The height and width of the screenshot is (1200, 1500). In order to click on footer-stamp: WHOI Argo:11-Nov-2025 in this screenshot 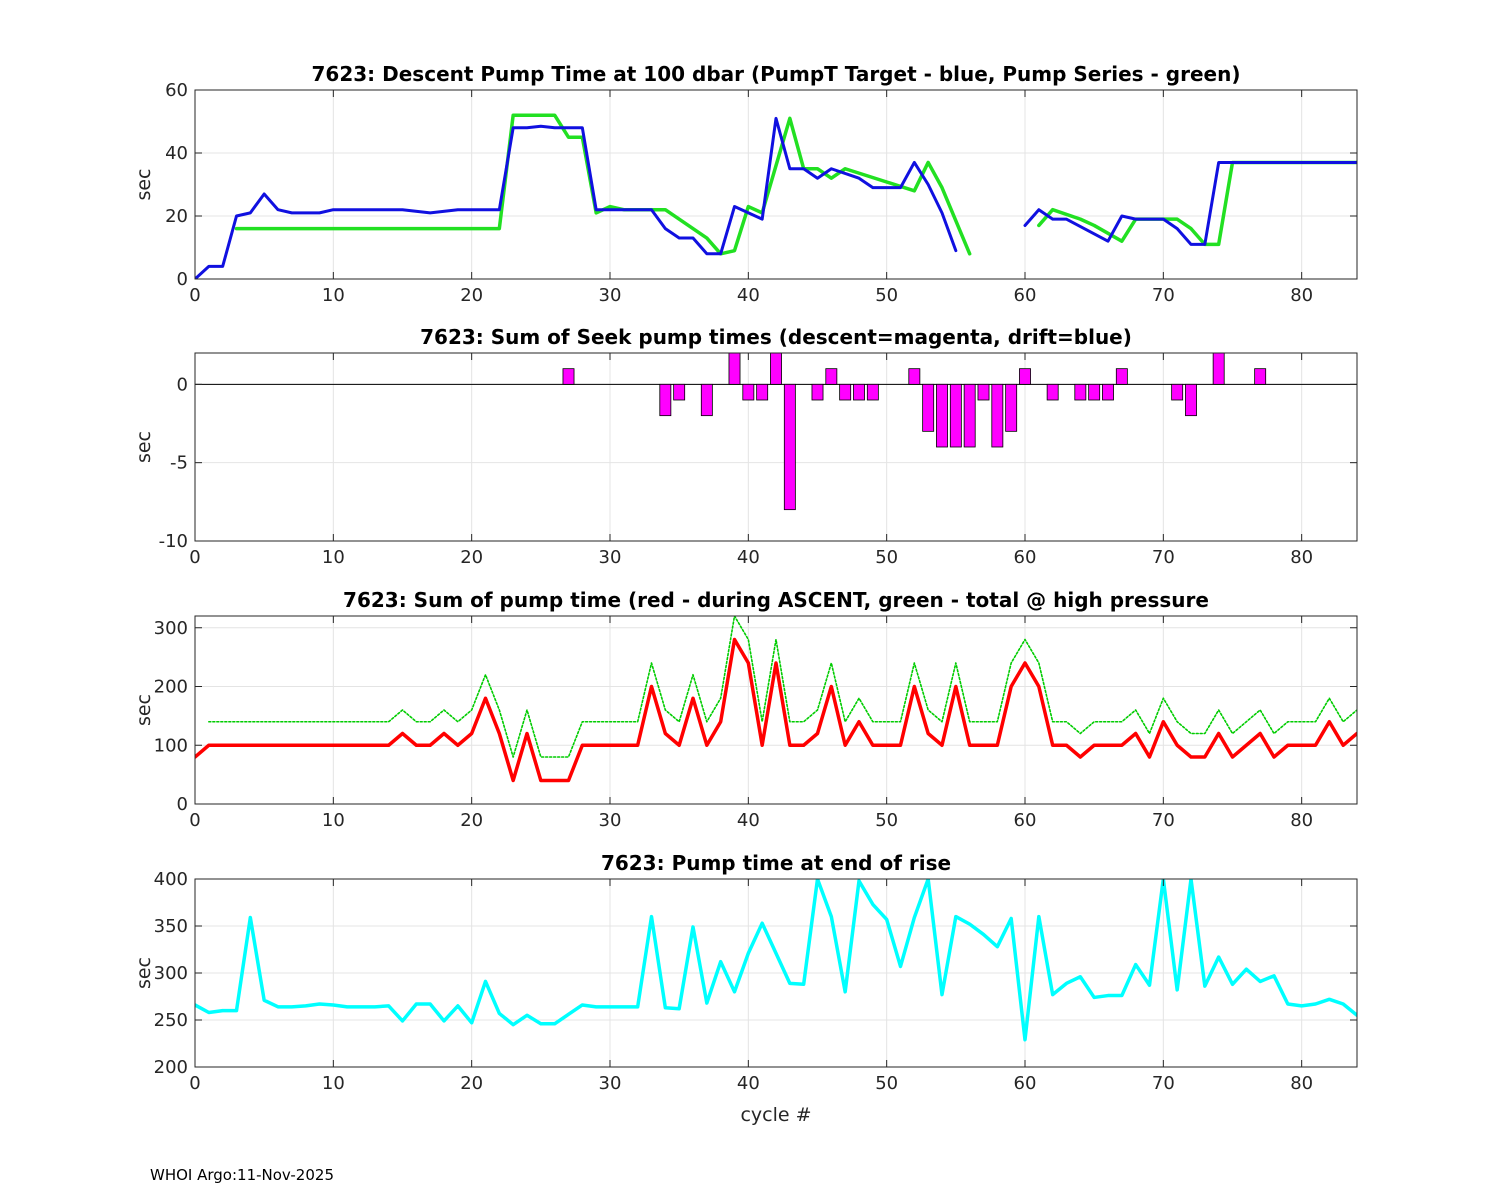, I will do `click(242, 1175)`.